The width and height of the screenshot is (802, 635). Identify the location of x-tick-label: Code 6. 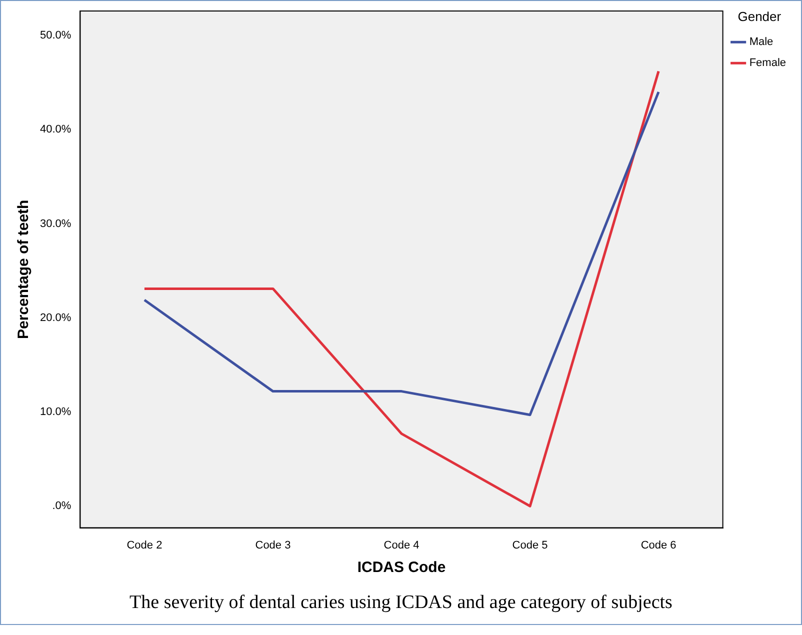
(658, 545).